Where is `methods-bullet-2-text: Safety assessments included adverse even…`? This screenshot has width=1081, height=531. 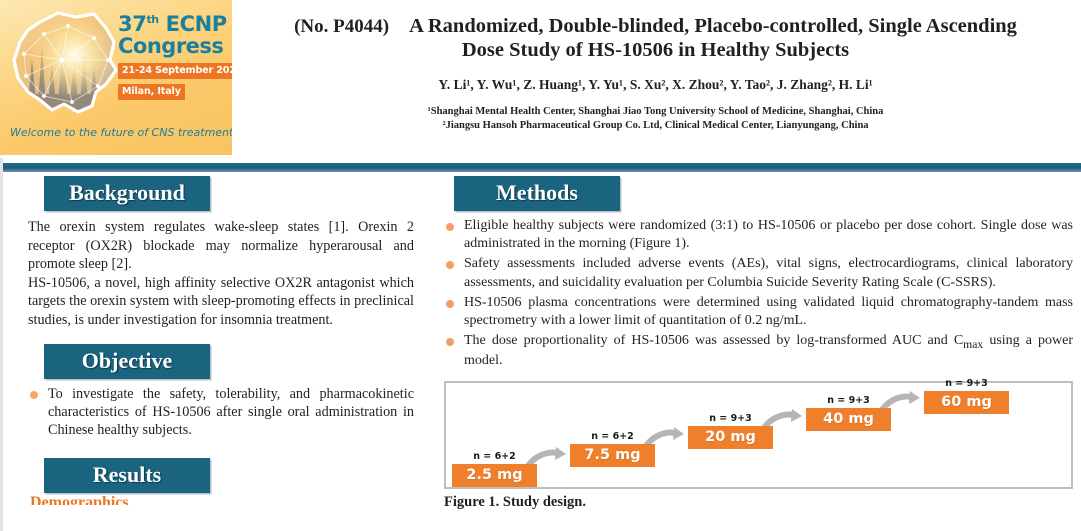 methods-bullet-2-text: Safety assessments included adverse even… is located at coordinates (768, 273).